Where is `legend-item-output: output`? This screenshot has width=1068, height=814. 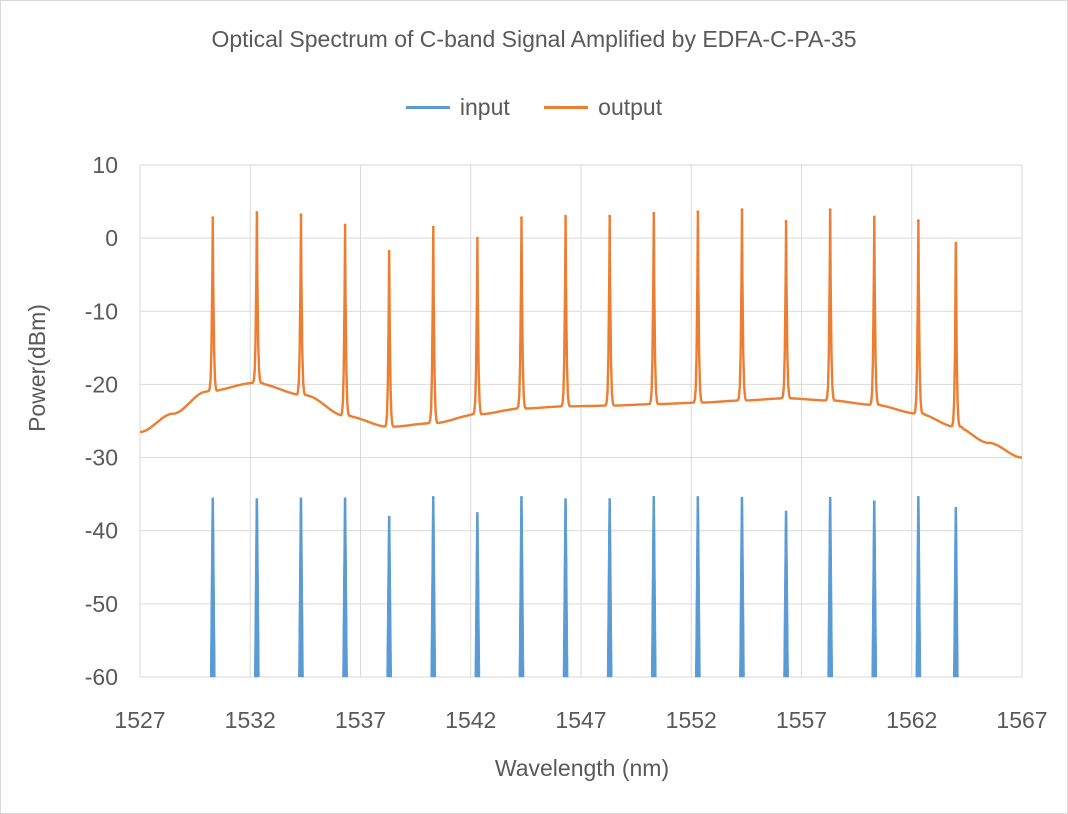
legend-item-output: output is located at coordinates (603, 107).